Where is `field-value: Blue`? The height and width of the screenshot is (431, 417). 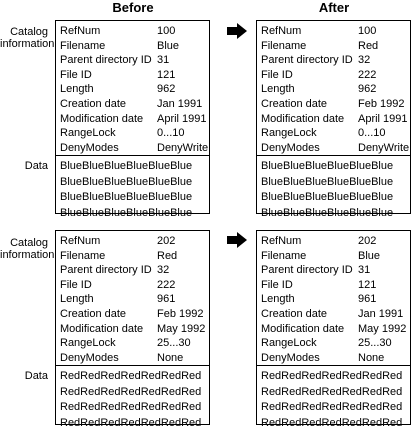 field-value: Blue is located at coordinates (369, 255).